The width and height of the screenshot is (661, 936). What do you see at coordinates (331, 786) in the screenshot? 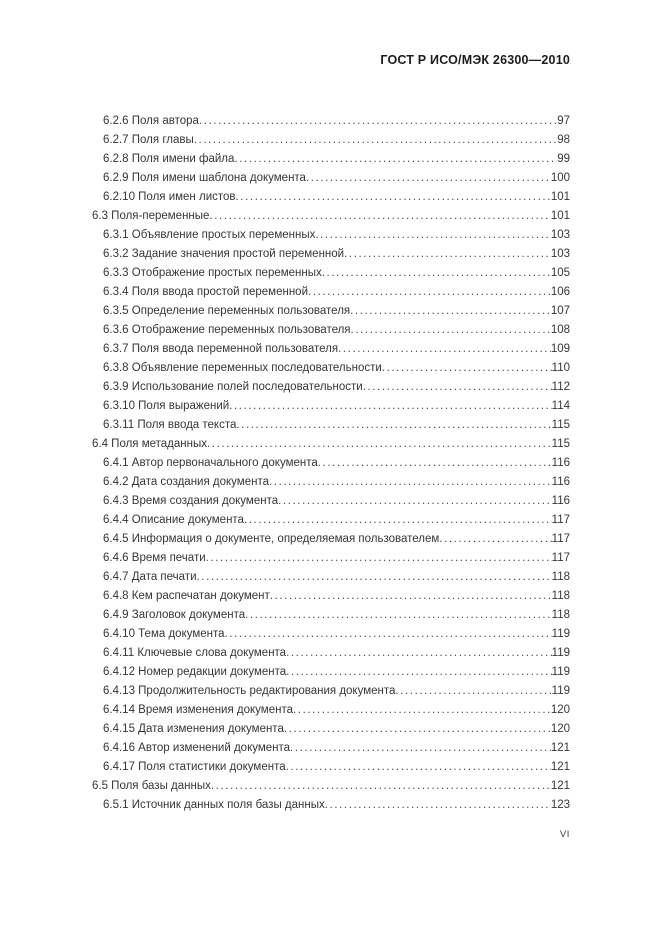
I see `toc-entry-row: 6.5 Поля базы данных 121` at bounding box center [331, 786].